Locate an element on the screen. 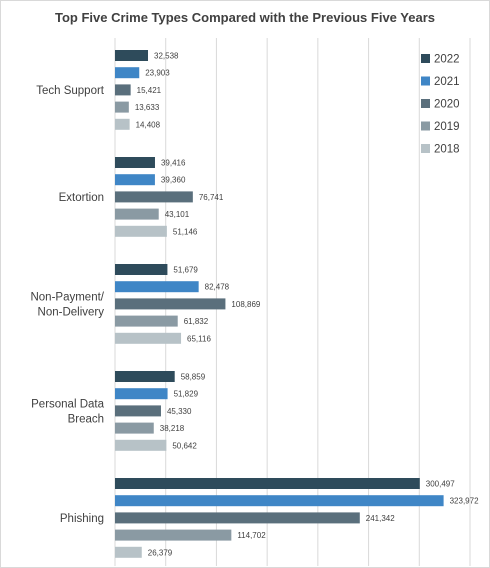 This screenshot has width=490, height=568. category-label: Personal Data is located at coordinates (67, 404).